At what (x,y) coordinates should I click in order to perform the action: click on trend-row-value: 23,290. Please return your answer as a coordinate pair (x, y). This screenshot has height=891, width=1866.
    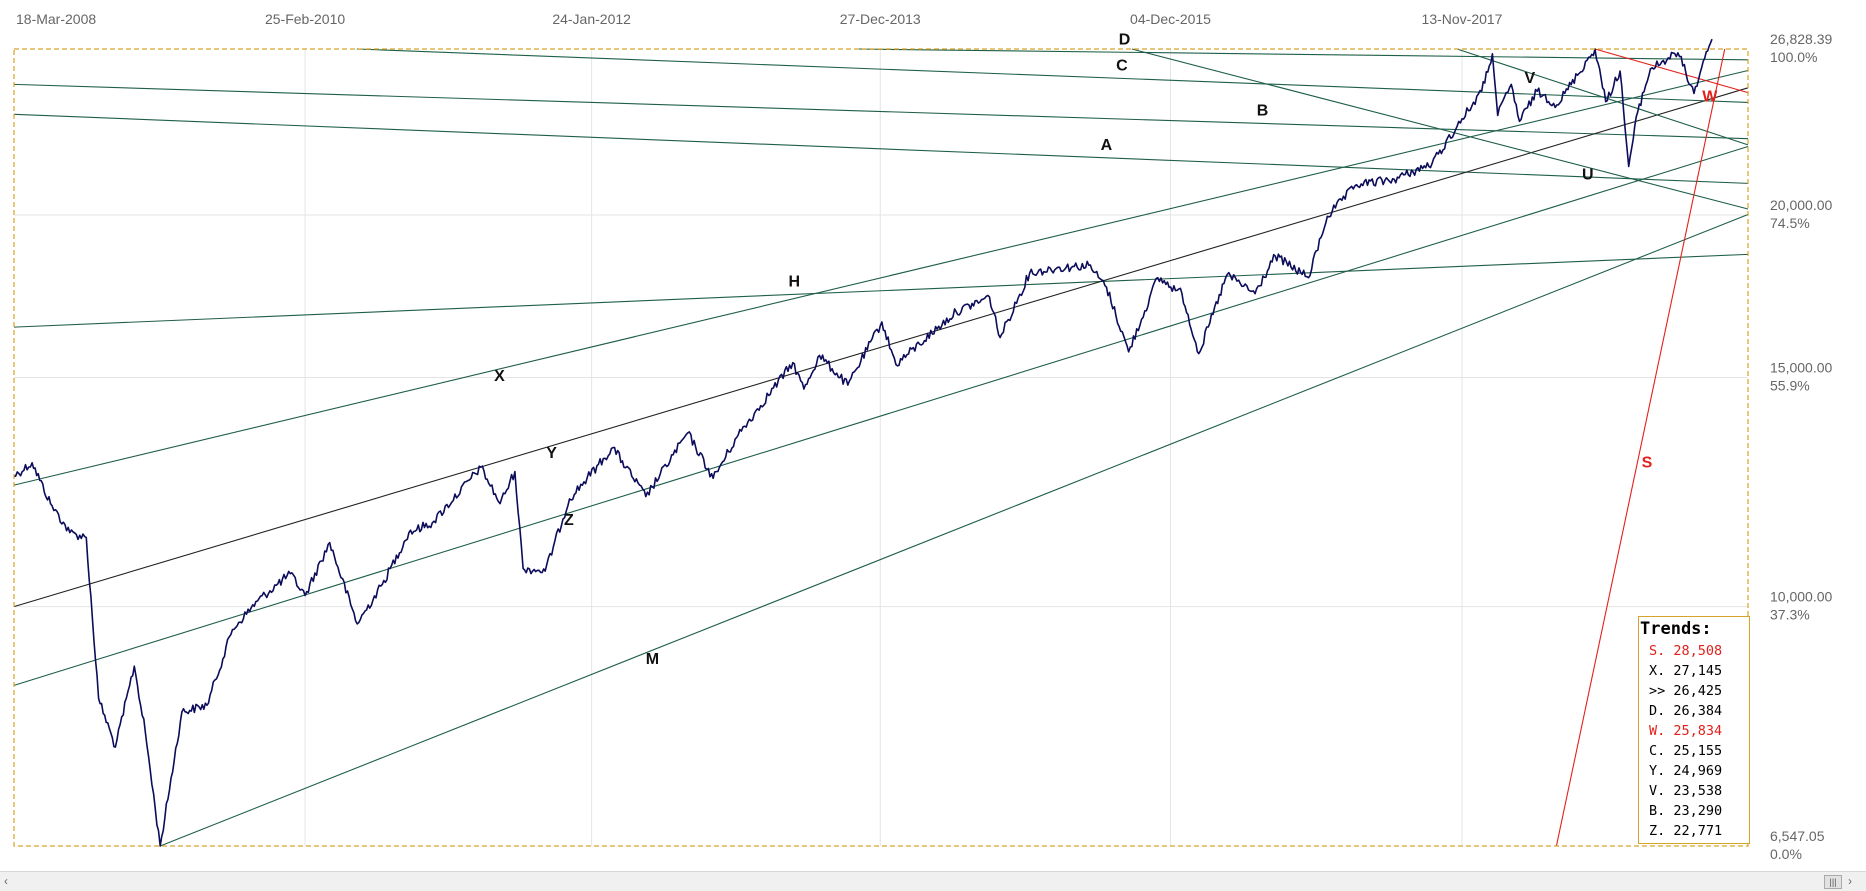
    Looking at the image, I should click on (1694, 811).